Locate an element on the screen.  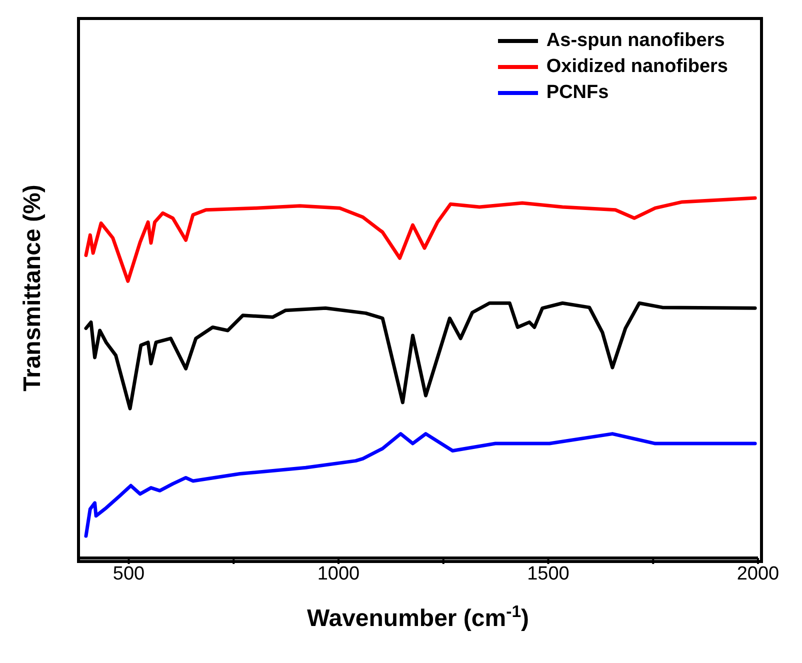
x-tick-label: 1000 is located at coordinates (338, 573).